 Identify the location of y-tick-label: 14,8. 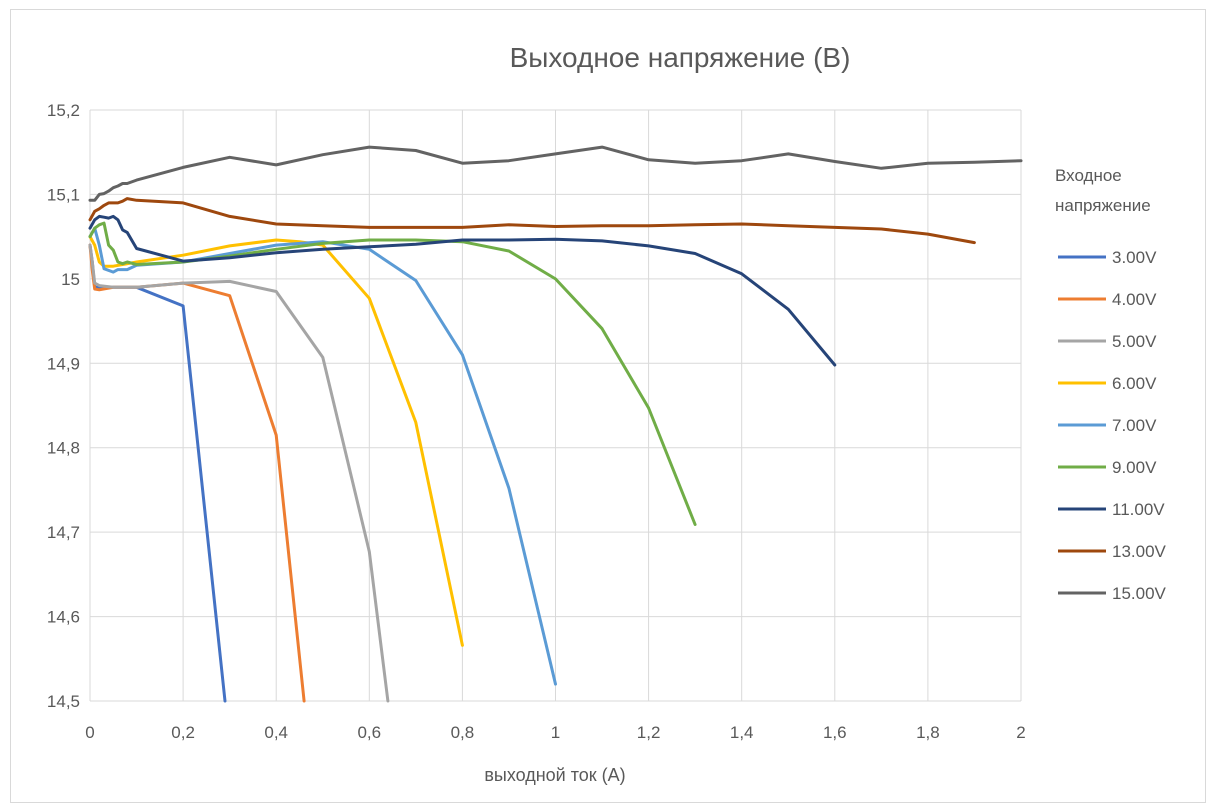
(63, 448).